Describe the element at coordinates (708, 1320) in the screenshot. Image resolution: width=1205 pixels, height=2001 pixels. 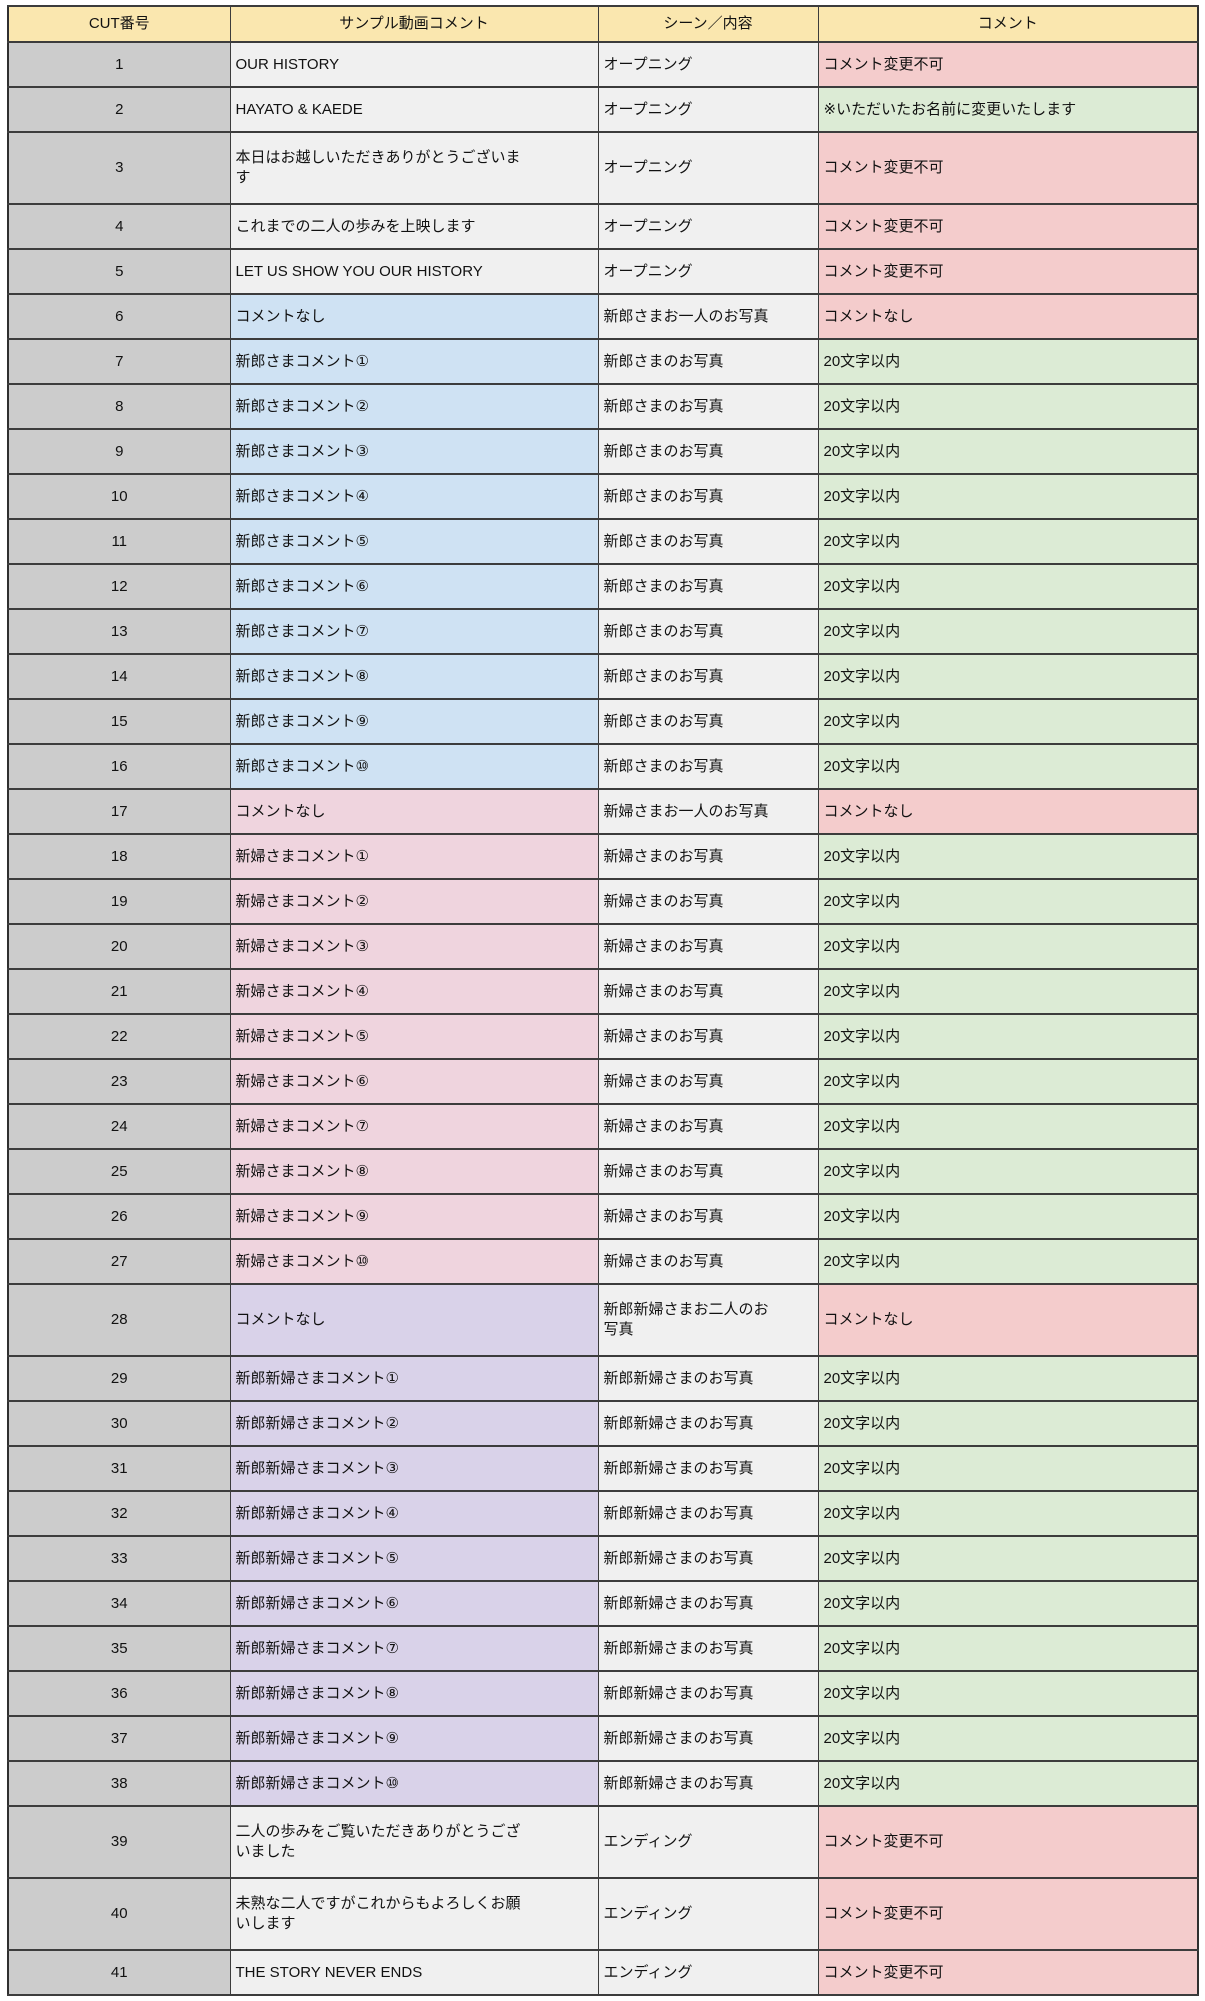
I see `scene-cell: 新郎新婦さまお二人のお 写真` at that location.